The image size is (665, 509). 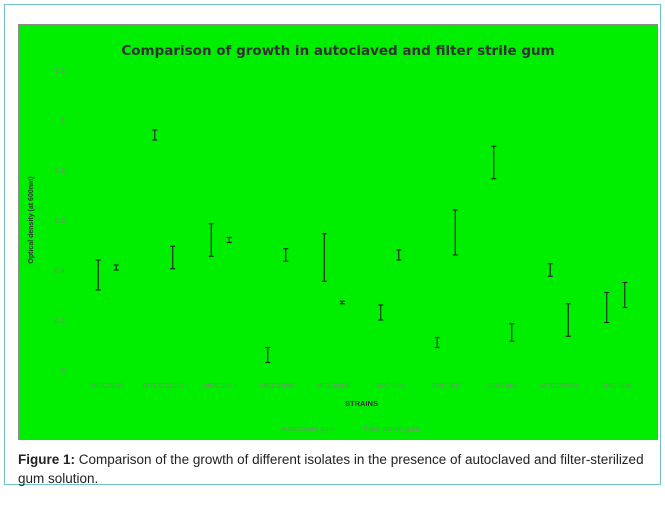 I want to click on y-tick-label: 1.2, so click(x=60, y=70).